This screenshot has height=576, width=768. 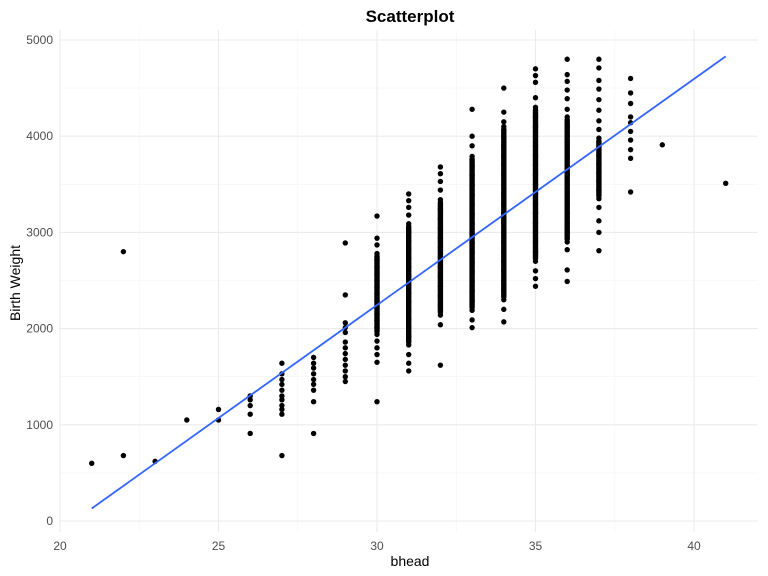 I want to click on x-tick-label: 25, so click(x=219, y=546).